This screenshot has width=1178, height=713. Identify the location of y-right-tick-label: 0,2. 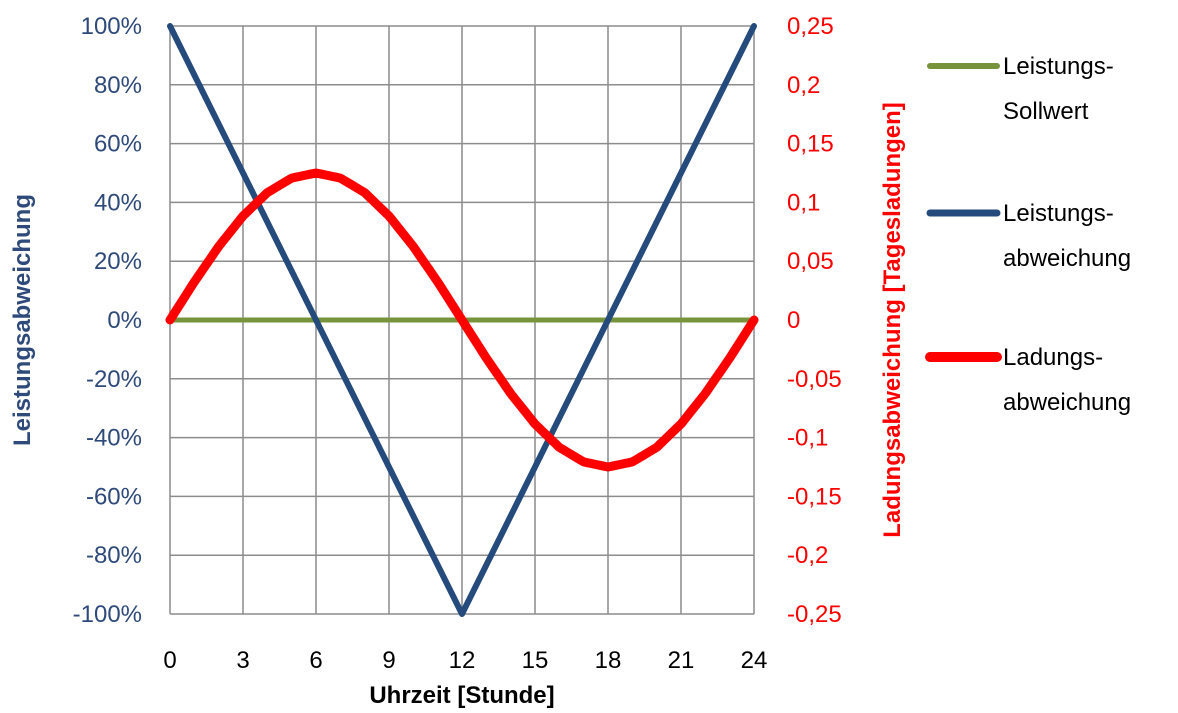
(803, 85).